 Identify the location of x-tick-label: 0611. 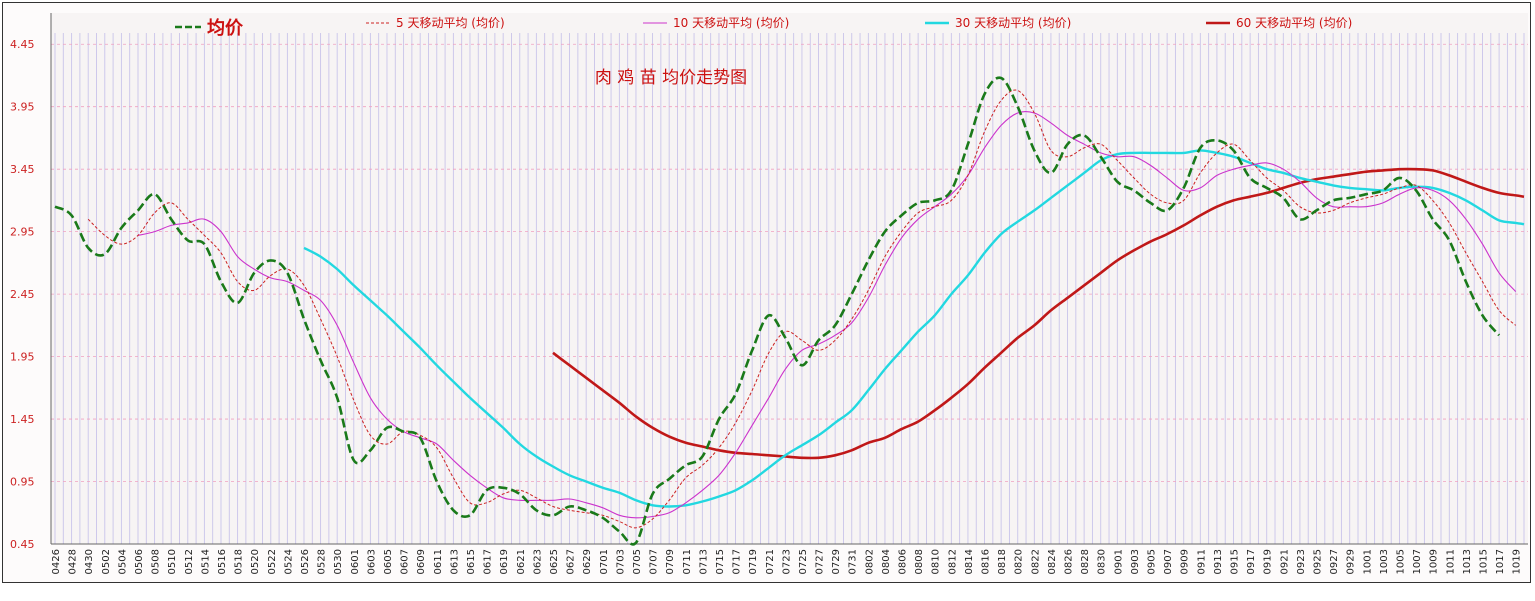
(438, 561).